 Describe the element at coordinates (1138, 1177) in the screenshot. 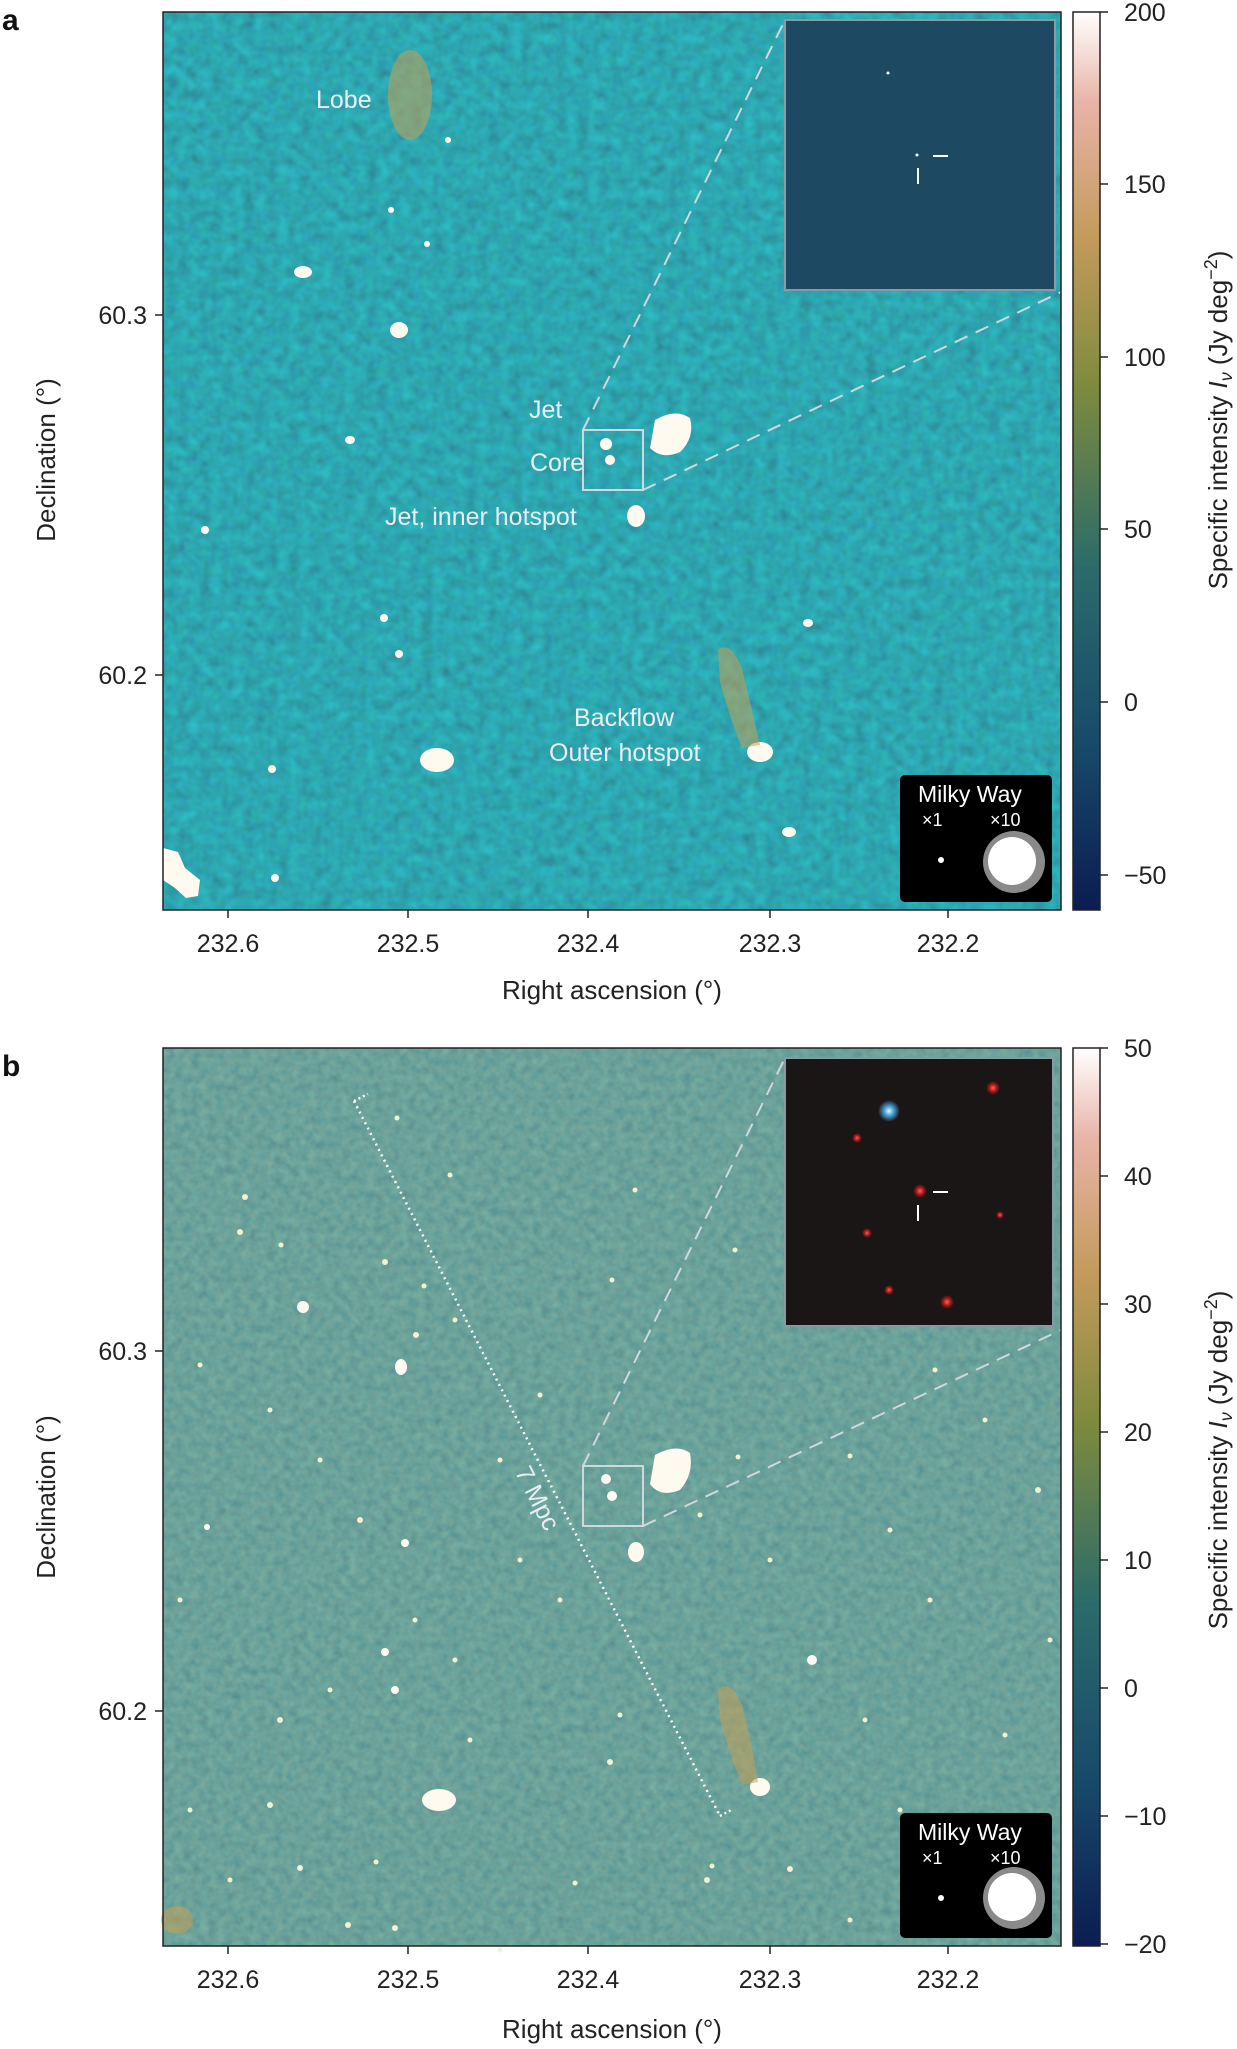

I see `colorbar-tick-label: 40` at that location.